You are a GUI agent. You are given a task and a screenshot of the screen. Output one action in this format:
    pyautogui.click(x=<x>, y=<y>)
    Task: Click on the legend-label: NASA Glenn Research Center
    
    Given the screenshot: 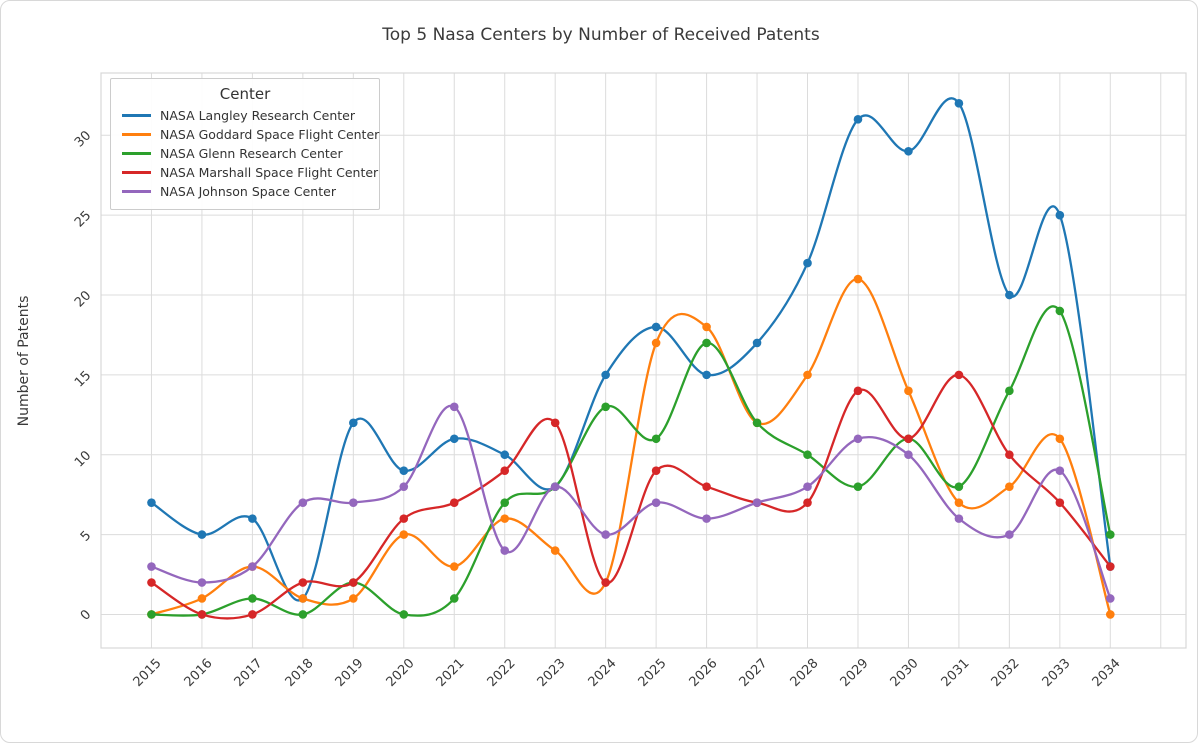 What is the action you would take?
    pyautogui.click(x=251, y=153)
    